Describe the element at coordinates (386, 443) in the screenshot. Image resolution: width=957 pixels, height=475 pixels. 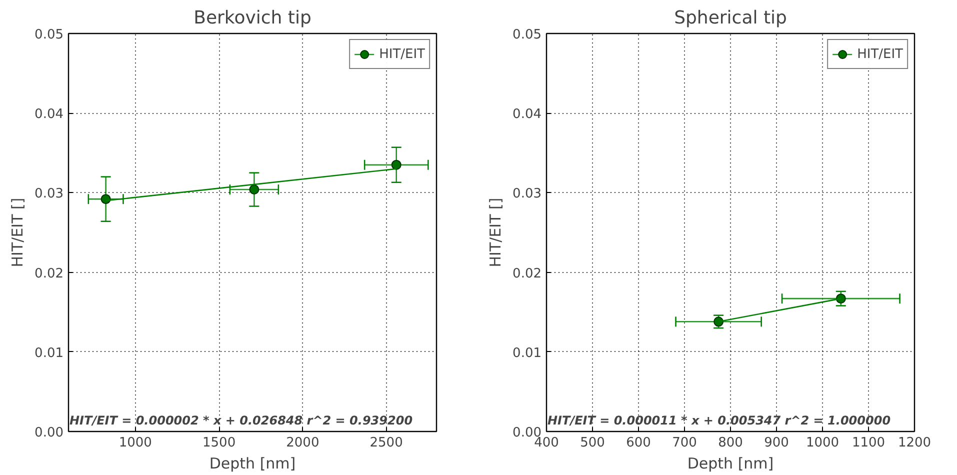
I see `x-tick-label: 2500` at that location.